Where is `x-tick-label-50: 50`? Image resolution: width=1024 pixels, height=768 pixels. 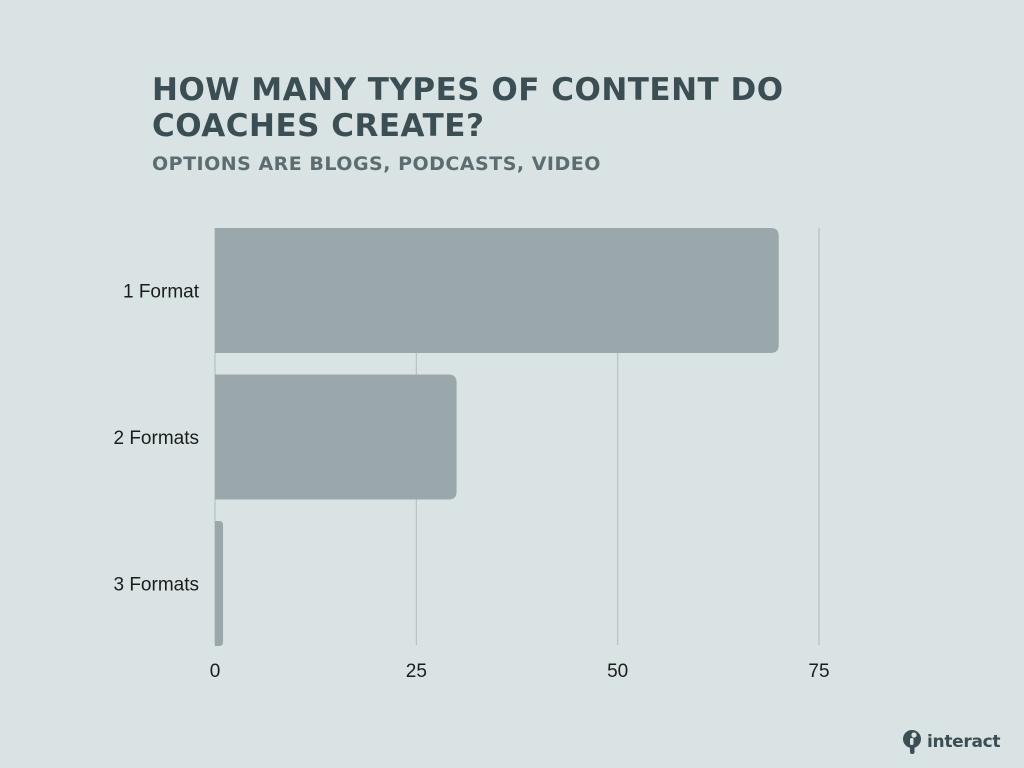
x-tick-label-50: 50 is located at coordinates (617, 671).